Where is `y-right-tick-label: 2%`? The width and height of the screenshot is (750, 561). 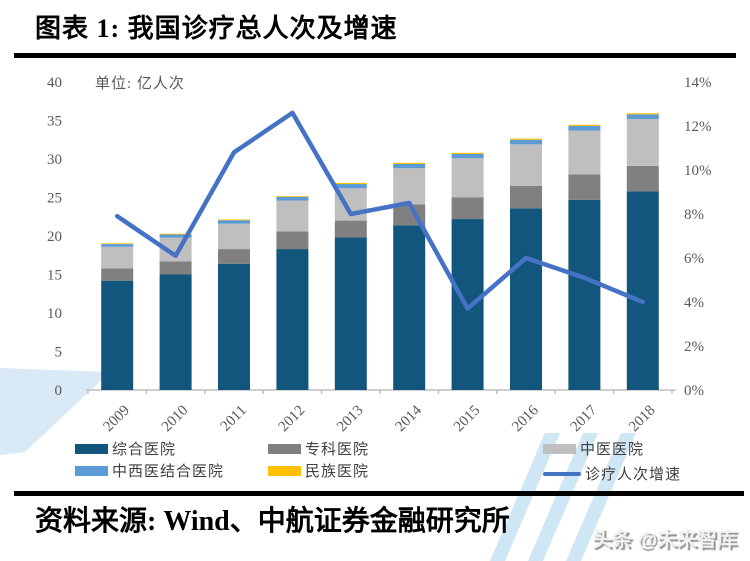 y-right-tick-label: 2% is located at coordinates (694, 347).